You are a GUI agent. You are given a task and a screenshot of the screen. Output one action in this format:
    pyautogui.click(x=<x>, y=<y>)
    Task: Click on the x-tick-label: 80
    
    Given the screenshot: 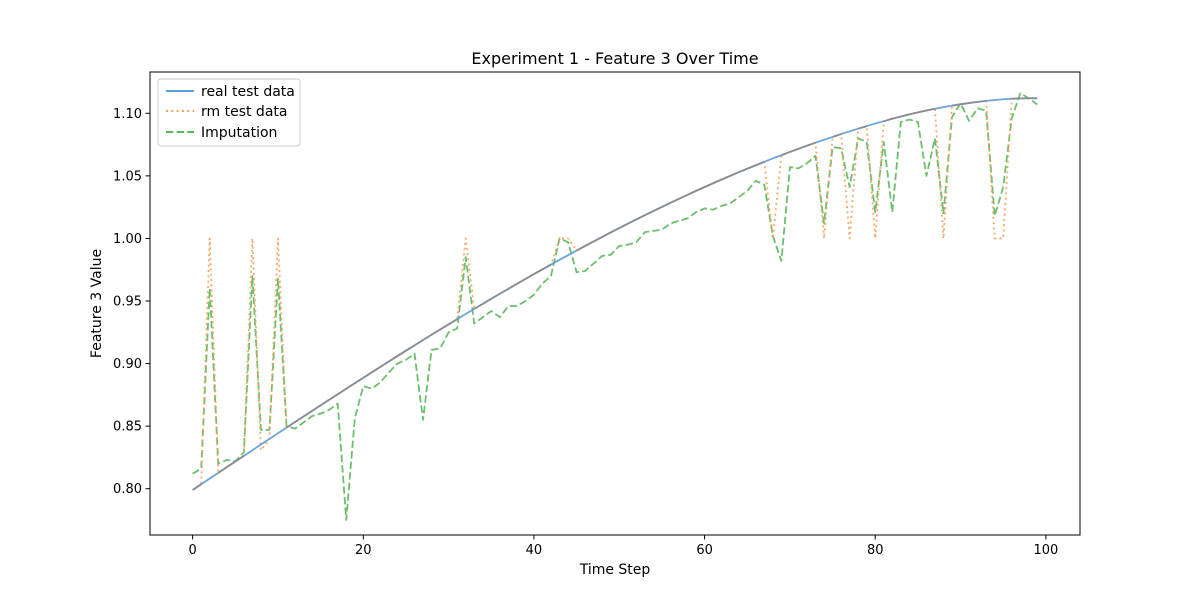 What is the action you would take?
    pyautogui.click(x=875, y=550)
    